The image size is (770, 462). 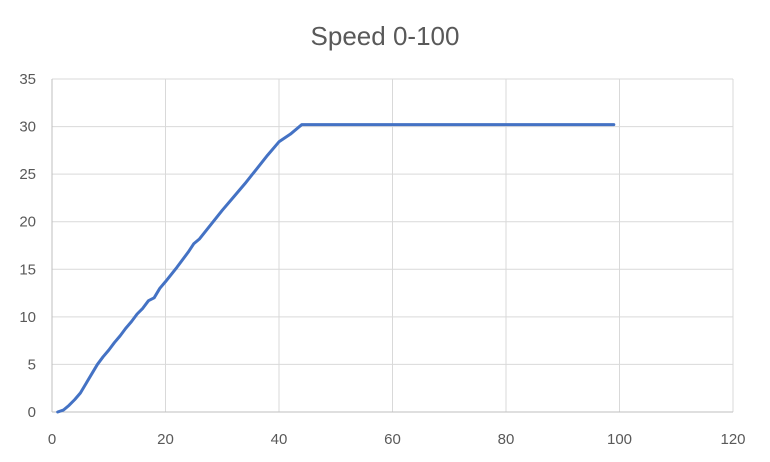 What do you see at coordinates (52, 439) in the screenshot?
I see `x-tick-label: 0` at bounding box center [52, 439].